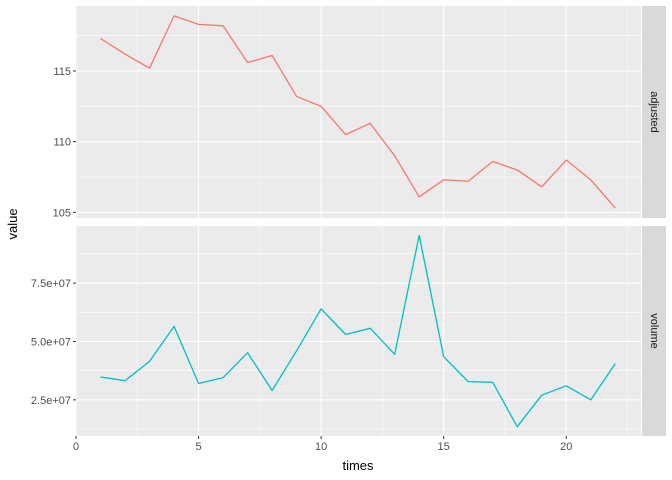 The width and height of the screenshot is (672, 480). I want to click on x-axis-title: times, so click(358, 465).